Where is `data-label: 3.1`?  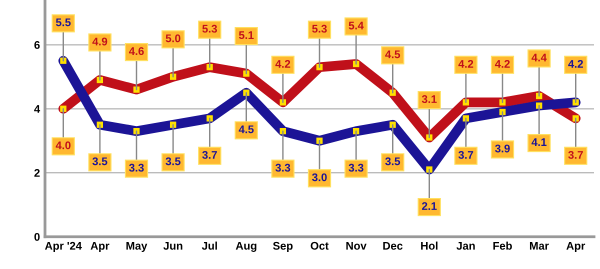
data-label: 3.1 is located at coordinates (429, 99).